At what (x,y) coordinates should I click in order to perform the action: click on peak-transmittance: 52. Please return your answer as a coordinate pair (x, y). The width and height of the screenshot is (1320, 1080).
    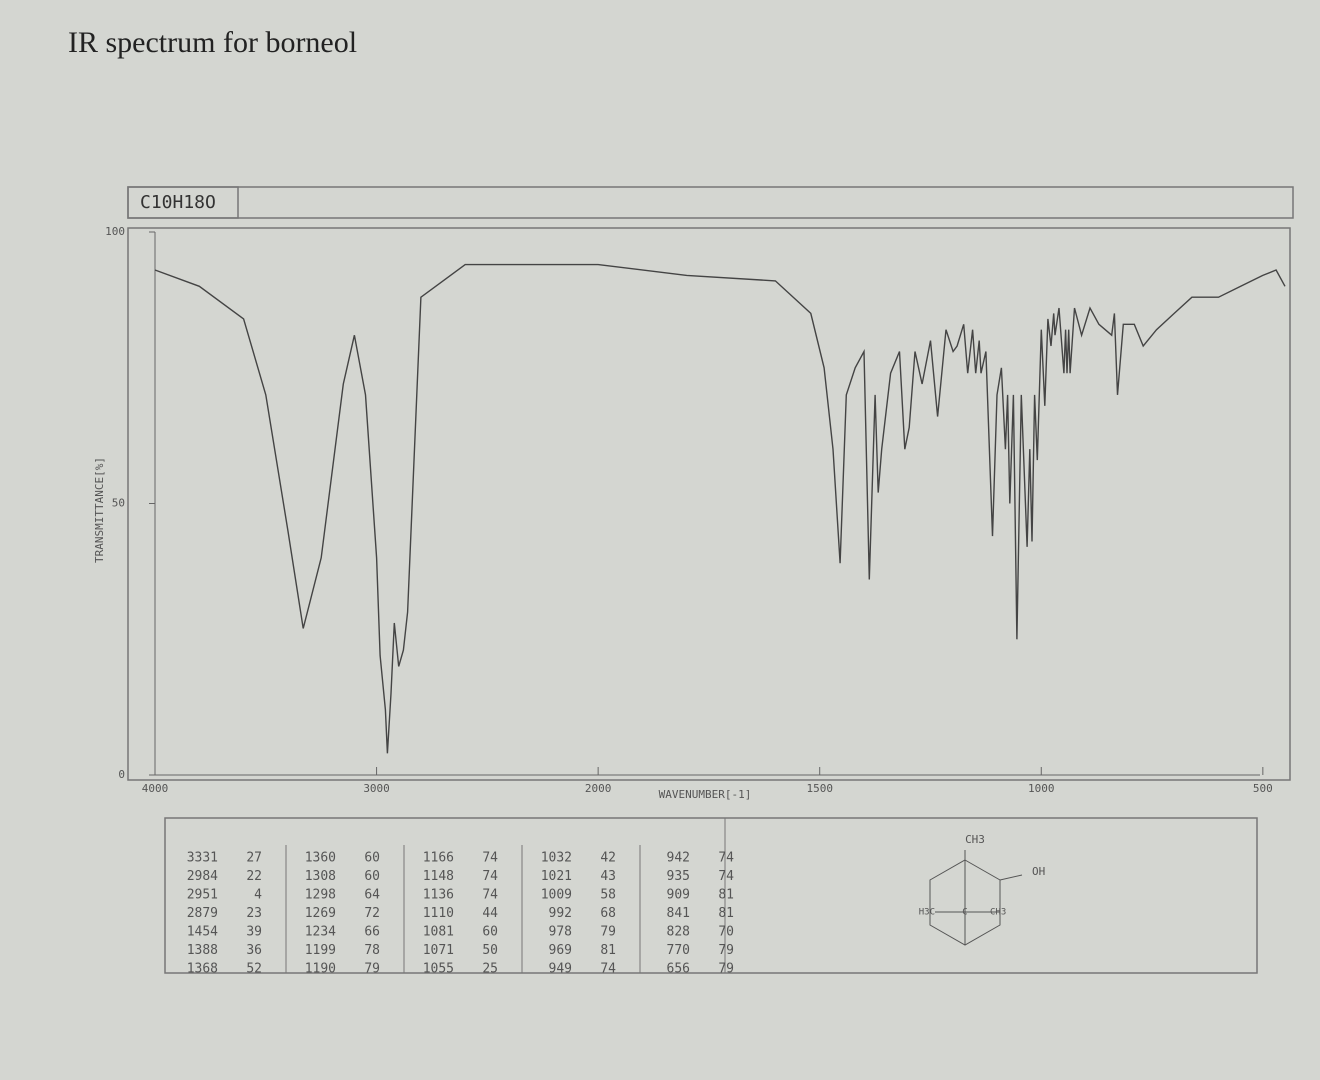
    Looking at the image, I should click on (254, 969).